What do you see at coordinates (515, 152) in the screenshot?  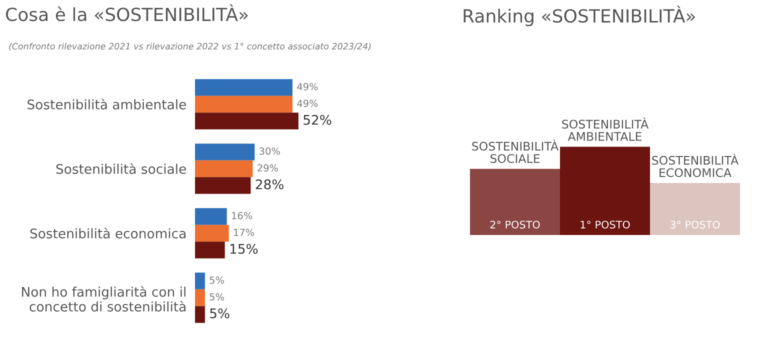 I see `x-tick-label: SOSTENIBILITÀ SOCIALE` at bounding box center [515, 152].